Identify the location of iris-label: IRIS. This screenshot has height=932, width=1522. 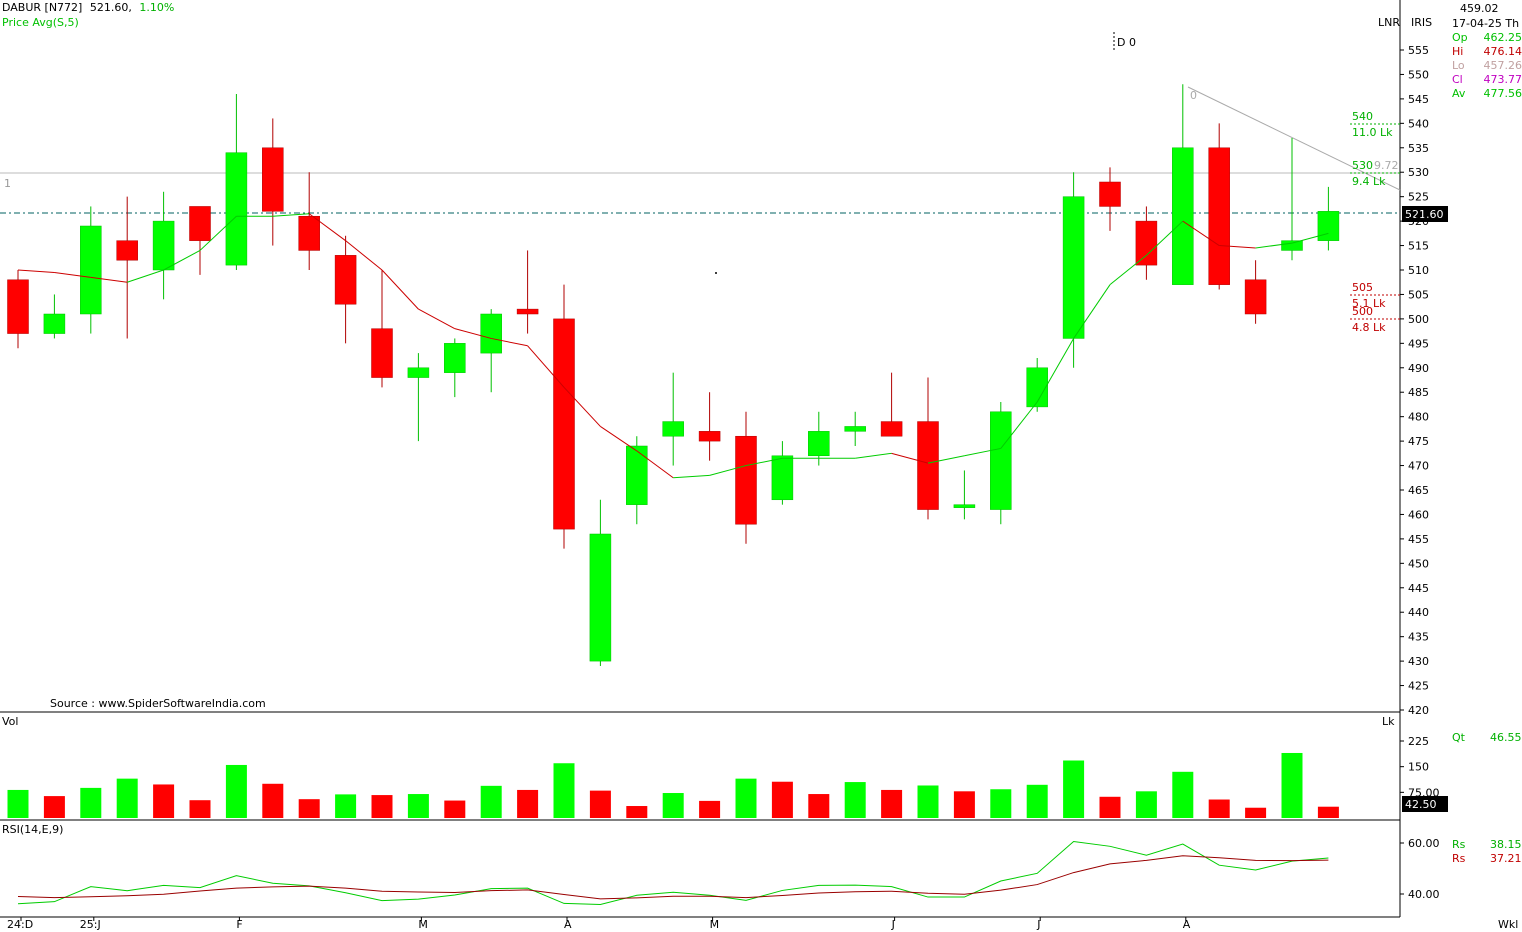
(1422, 22).